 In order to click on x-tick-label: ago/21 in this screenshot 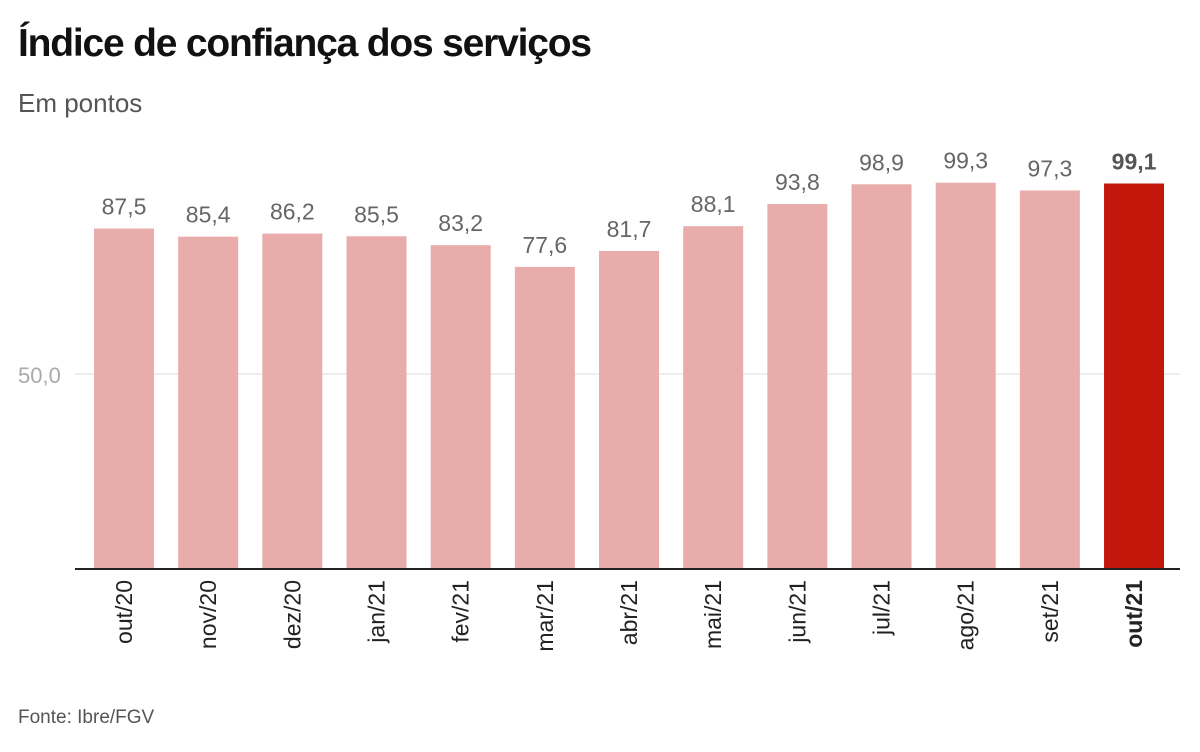, I will do `click(966, 615)`.